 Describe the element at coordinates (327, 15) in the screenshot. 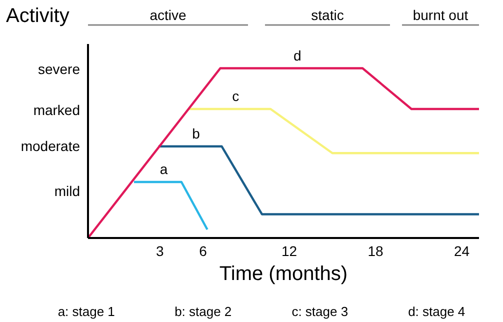

I see `text: static` at that location.